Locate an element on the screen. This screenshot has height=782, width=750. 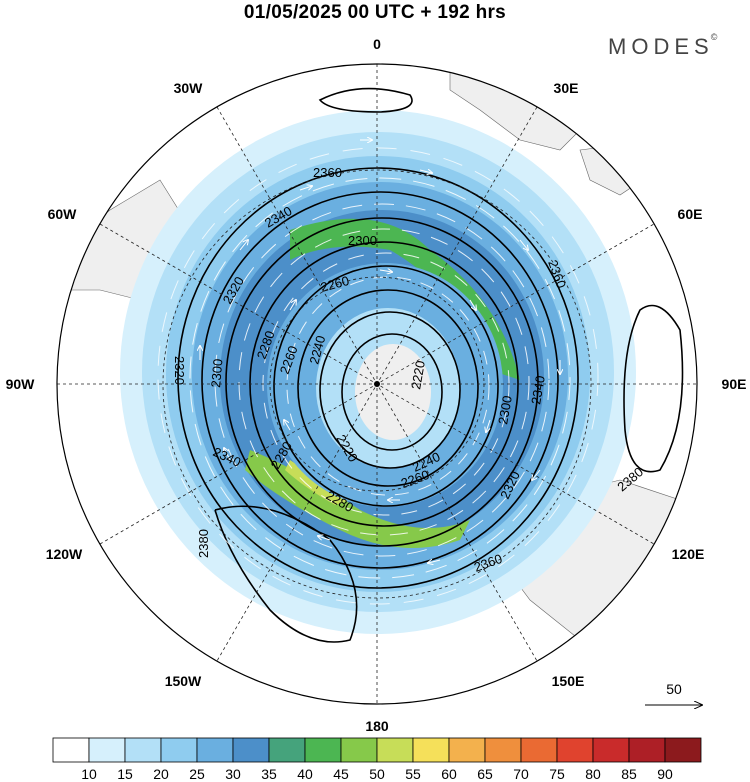
copyright-mark: © is located at coordinates (714, 37).